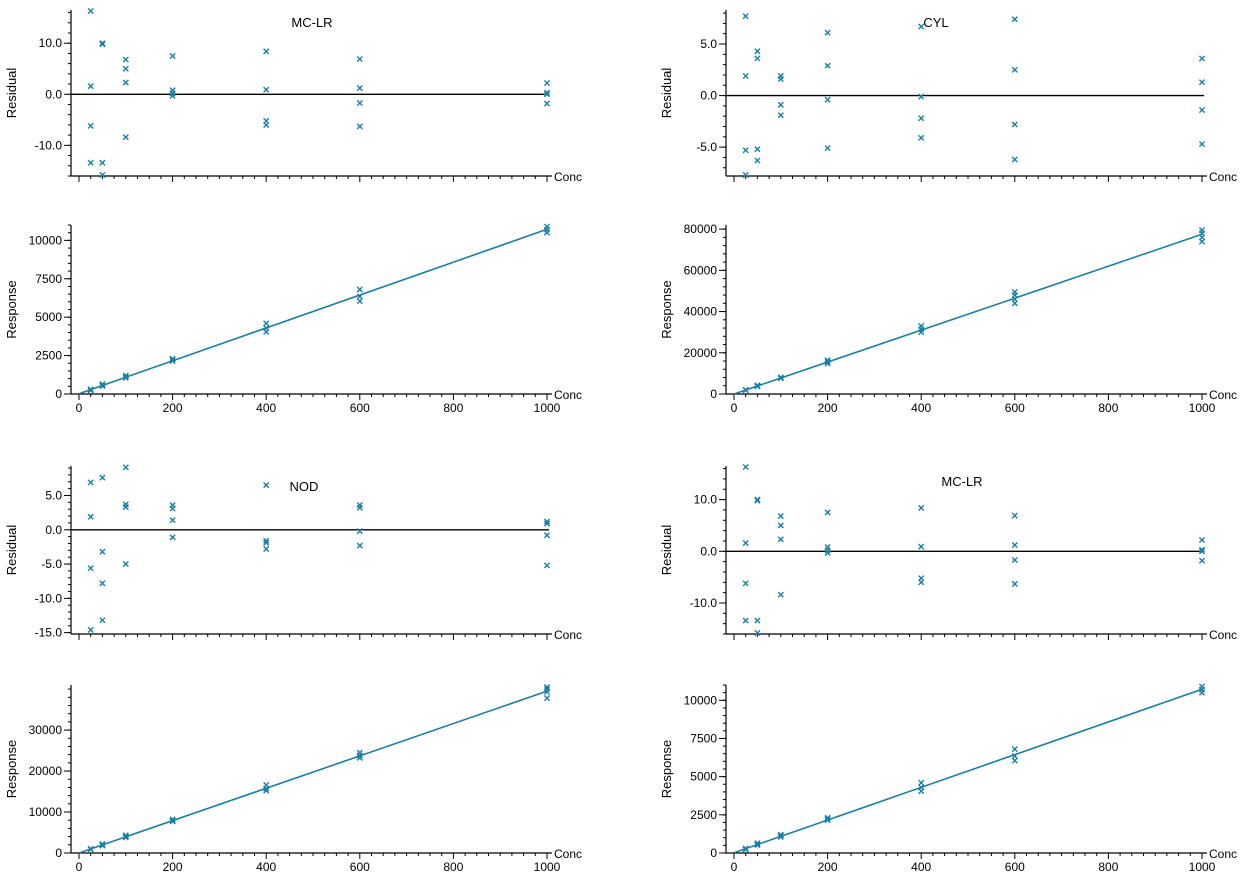  Describe the element at coordinates (48, 317) in the screenshot. I see `y-tick-label: 5000` at that location.